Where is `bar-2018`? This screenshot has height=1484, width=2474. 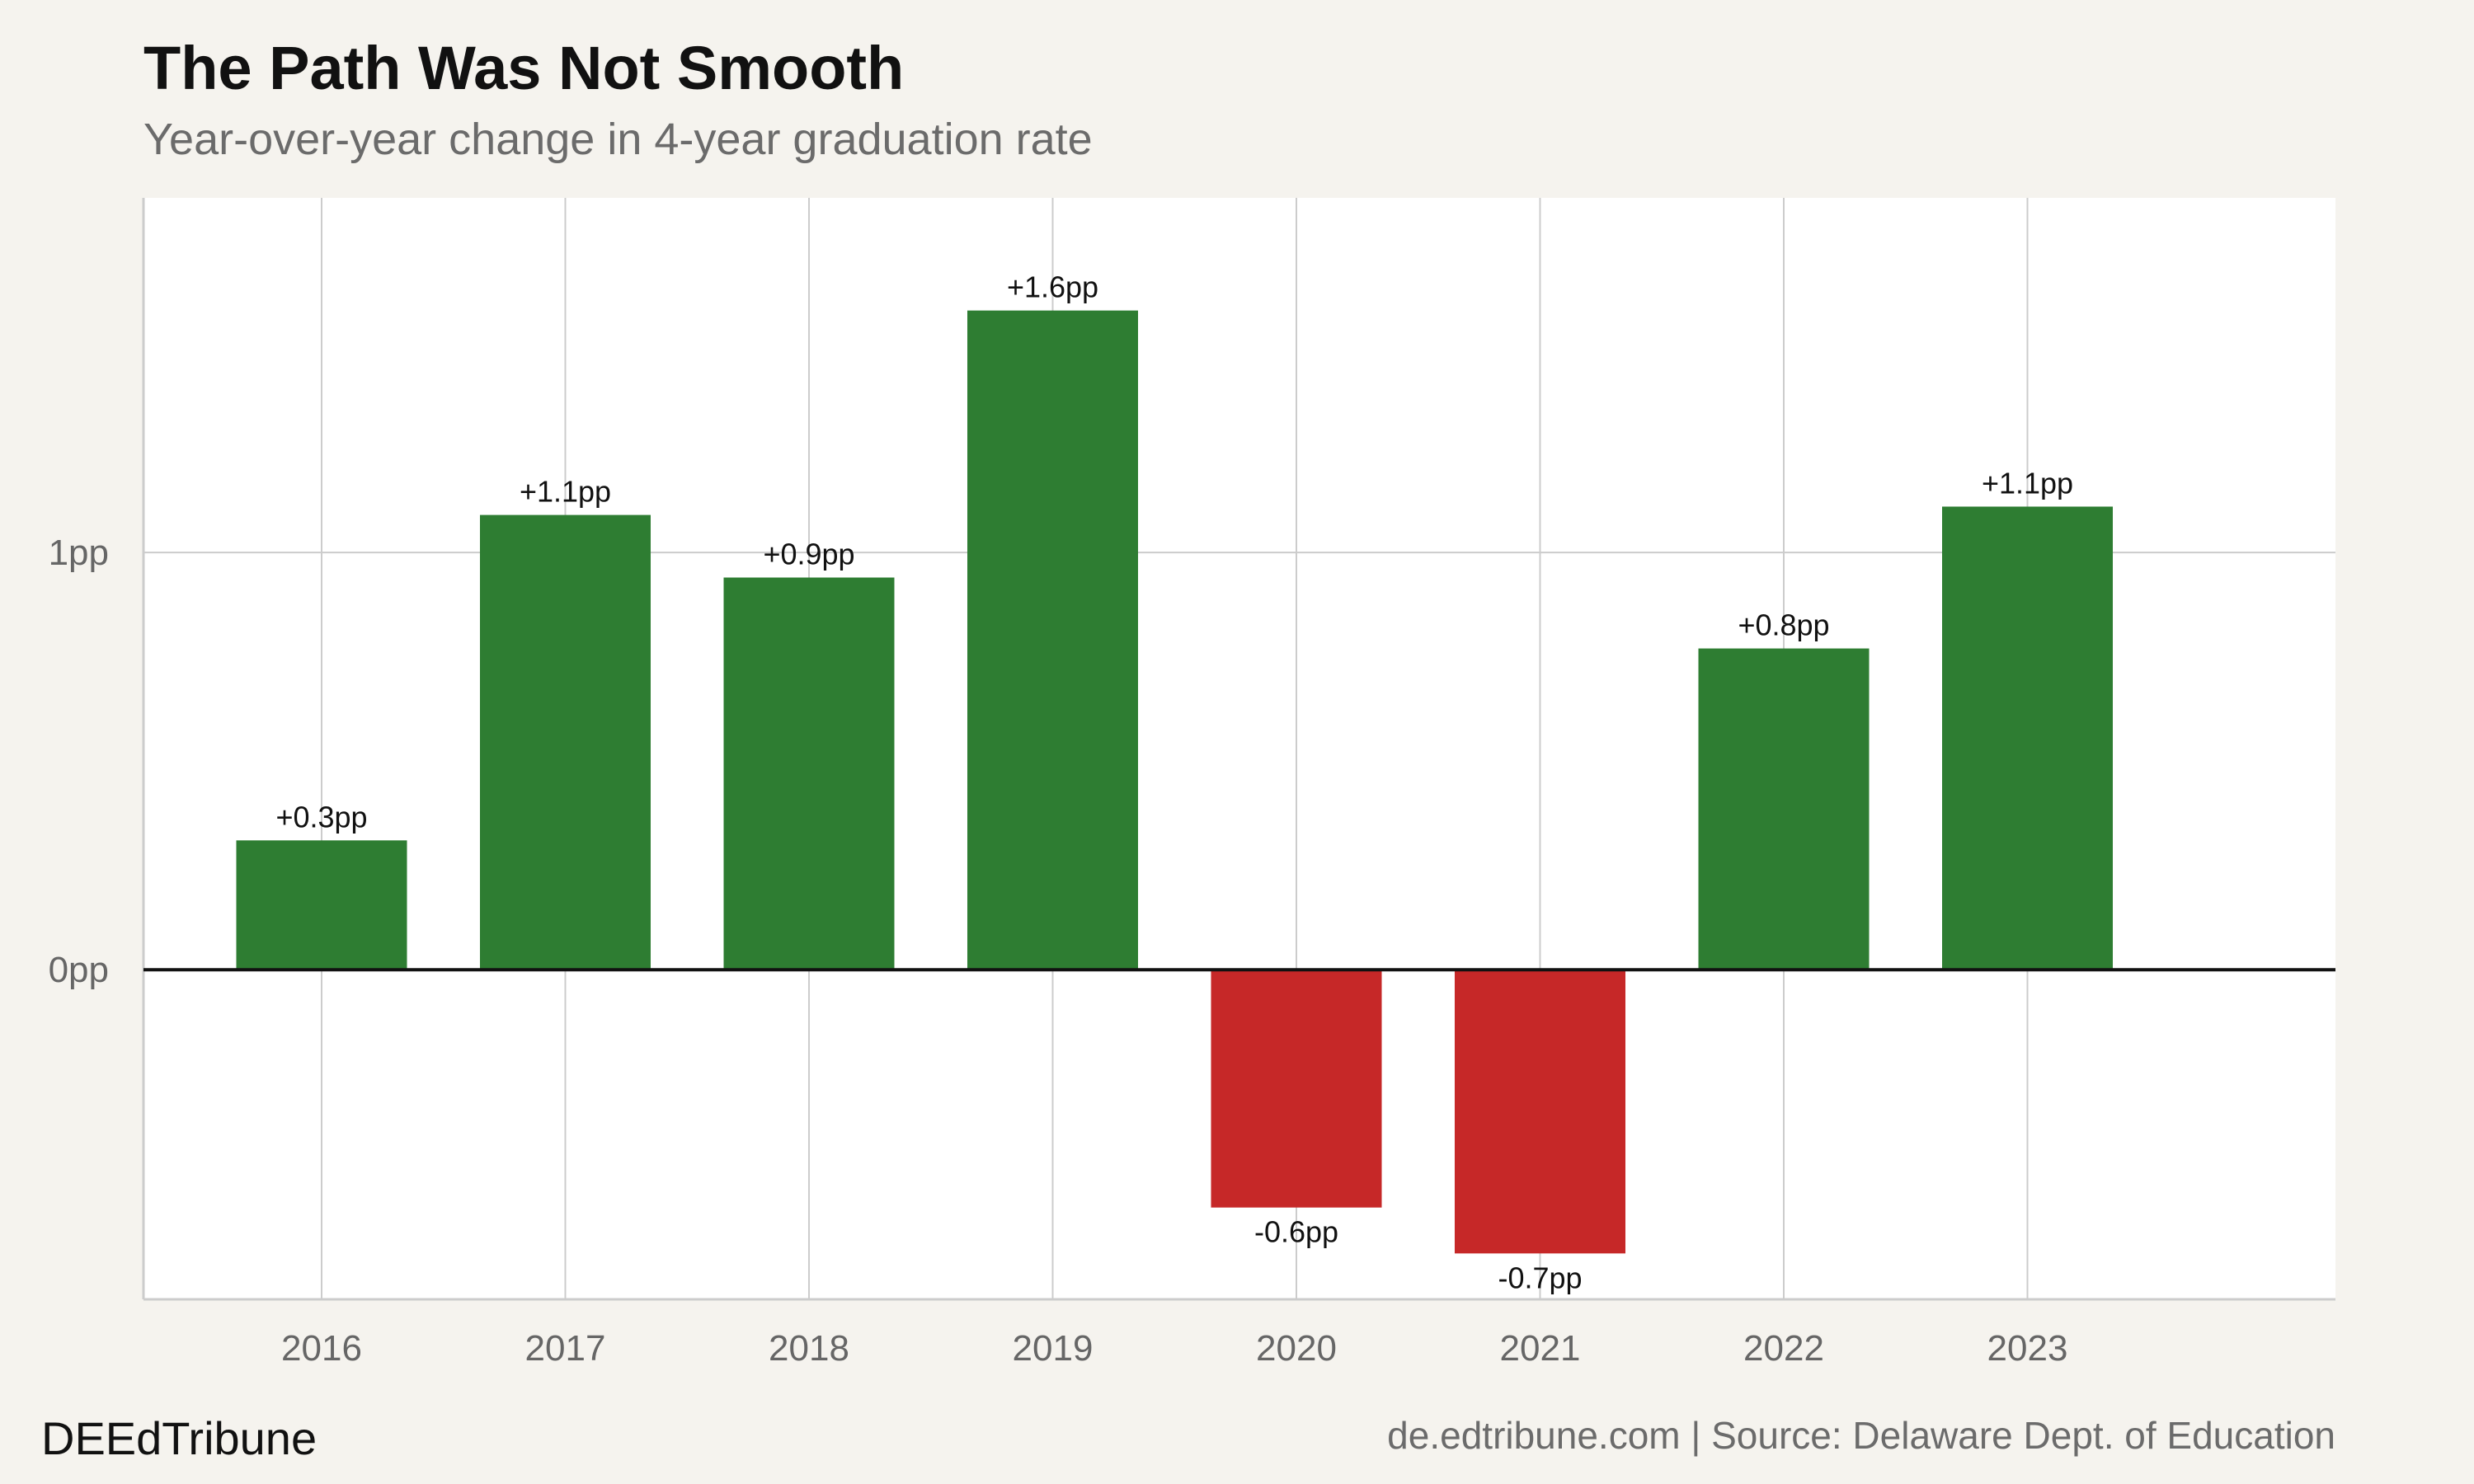 bar-2018 is located at coordinates (809, 773).